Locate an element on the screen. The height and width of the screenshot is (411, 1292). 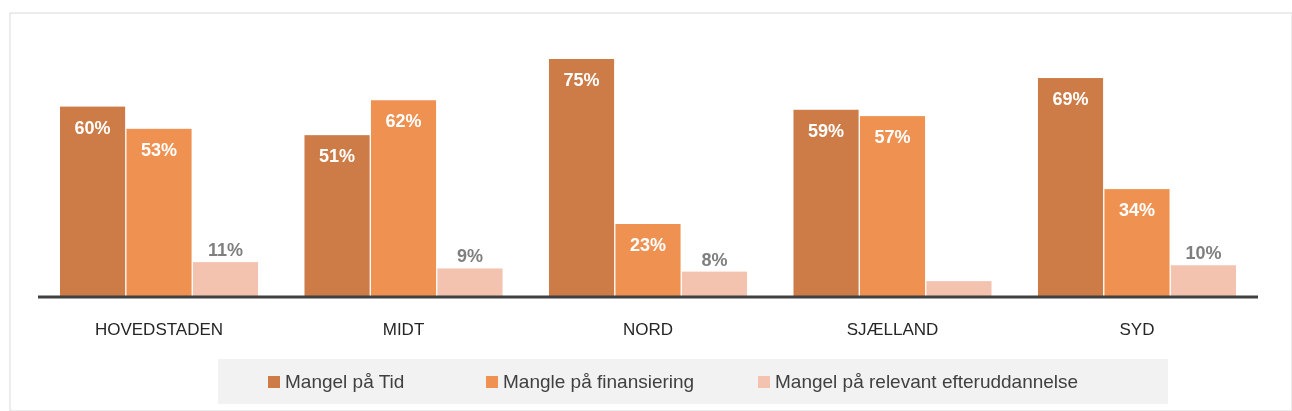
x-tick-label: NORD is located at coordinates (648, 329).